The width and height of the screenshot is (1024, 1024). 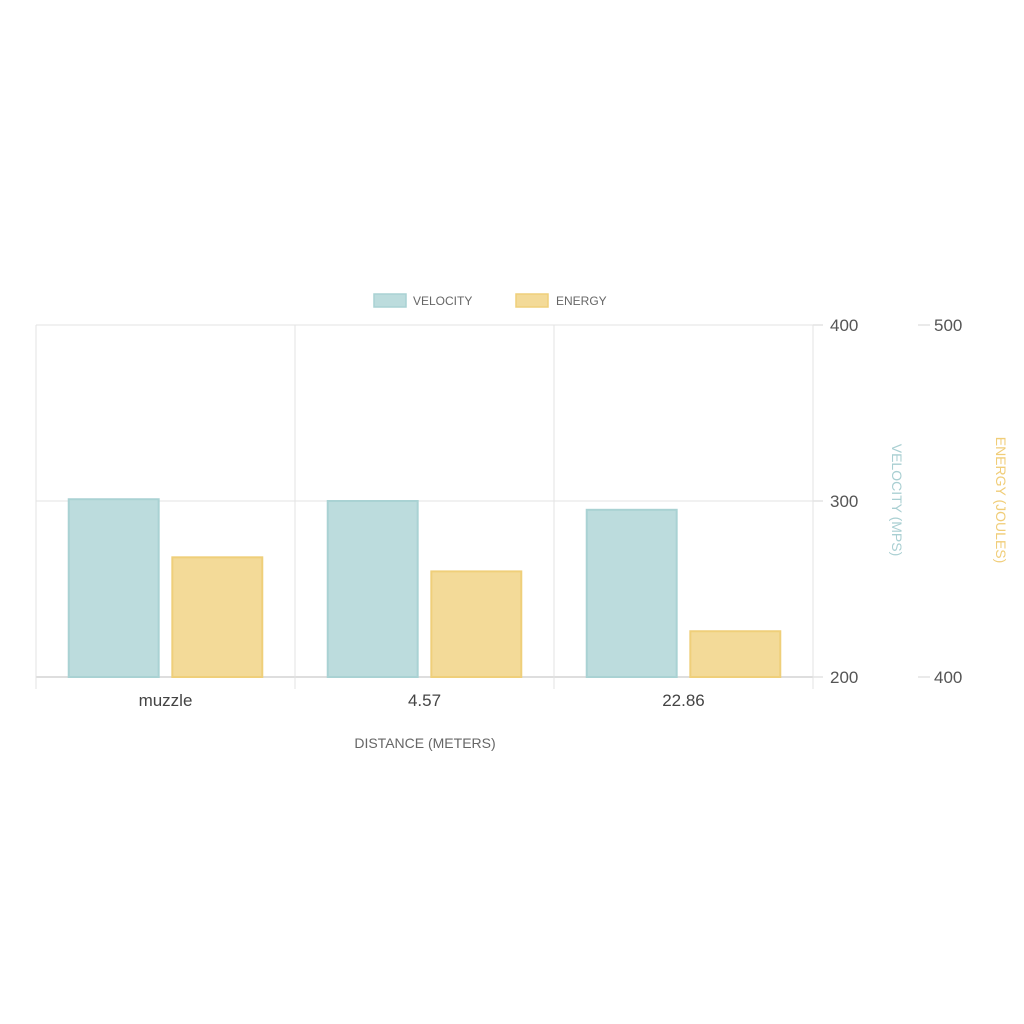 I want to click on energy-axis-ticks: 400 500, so click(x=948, y=501).